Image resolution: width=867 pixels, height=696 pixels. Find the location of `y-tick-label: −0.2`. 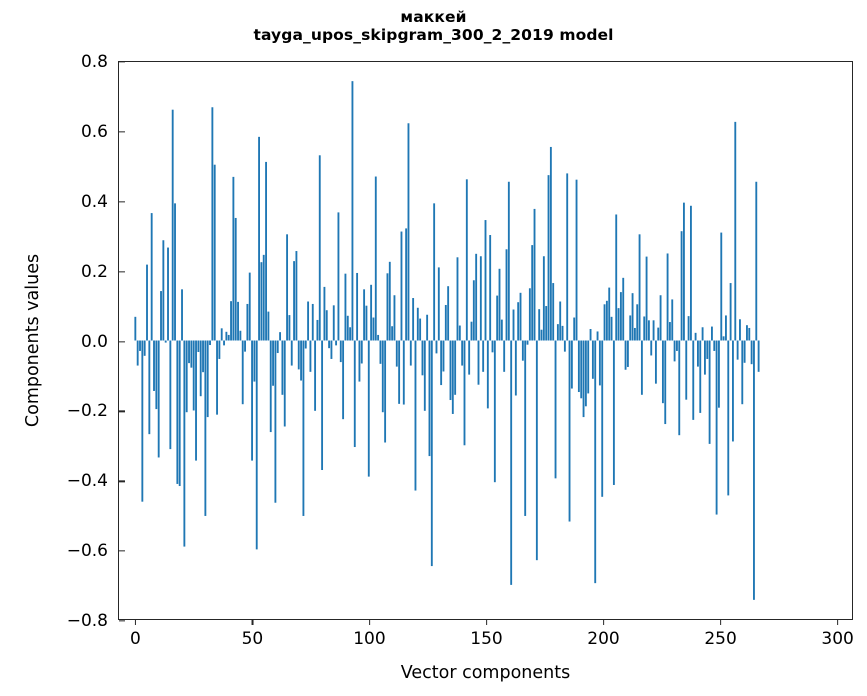

y-tick-label: −0.2 is located at coordinates (87, 411).